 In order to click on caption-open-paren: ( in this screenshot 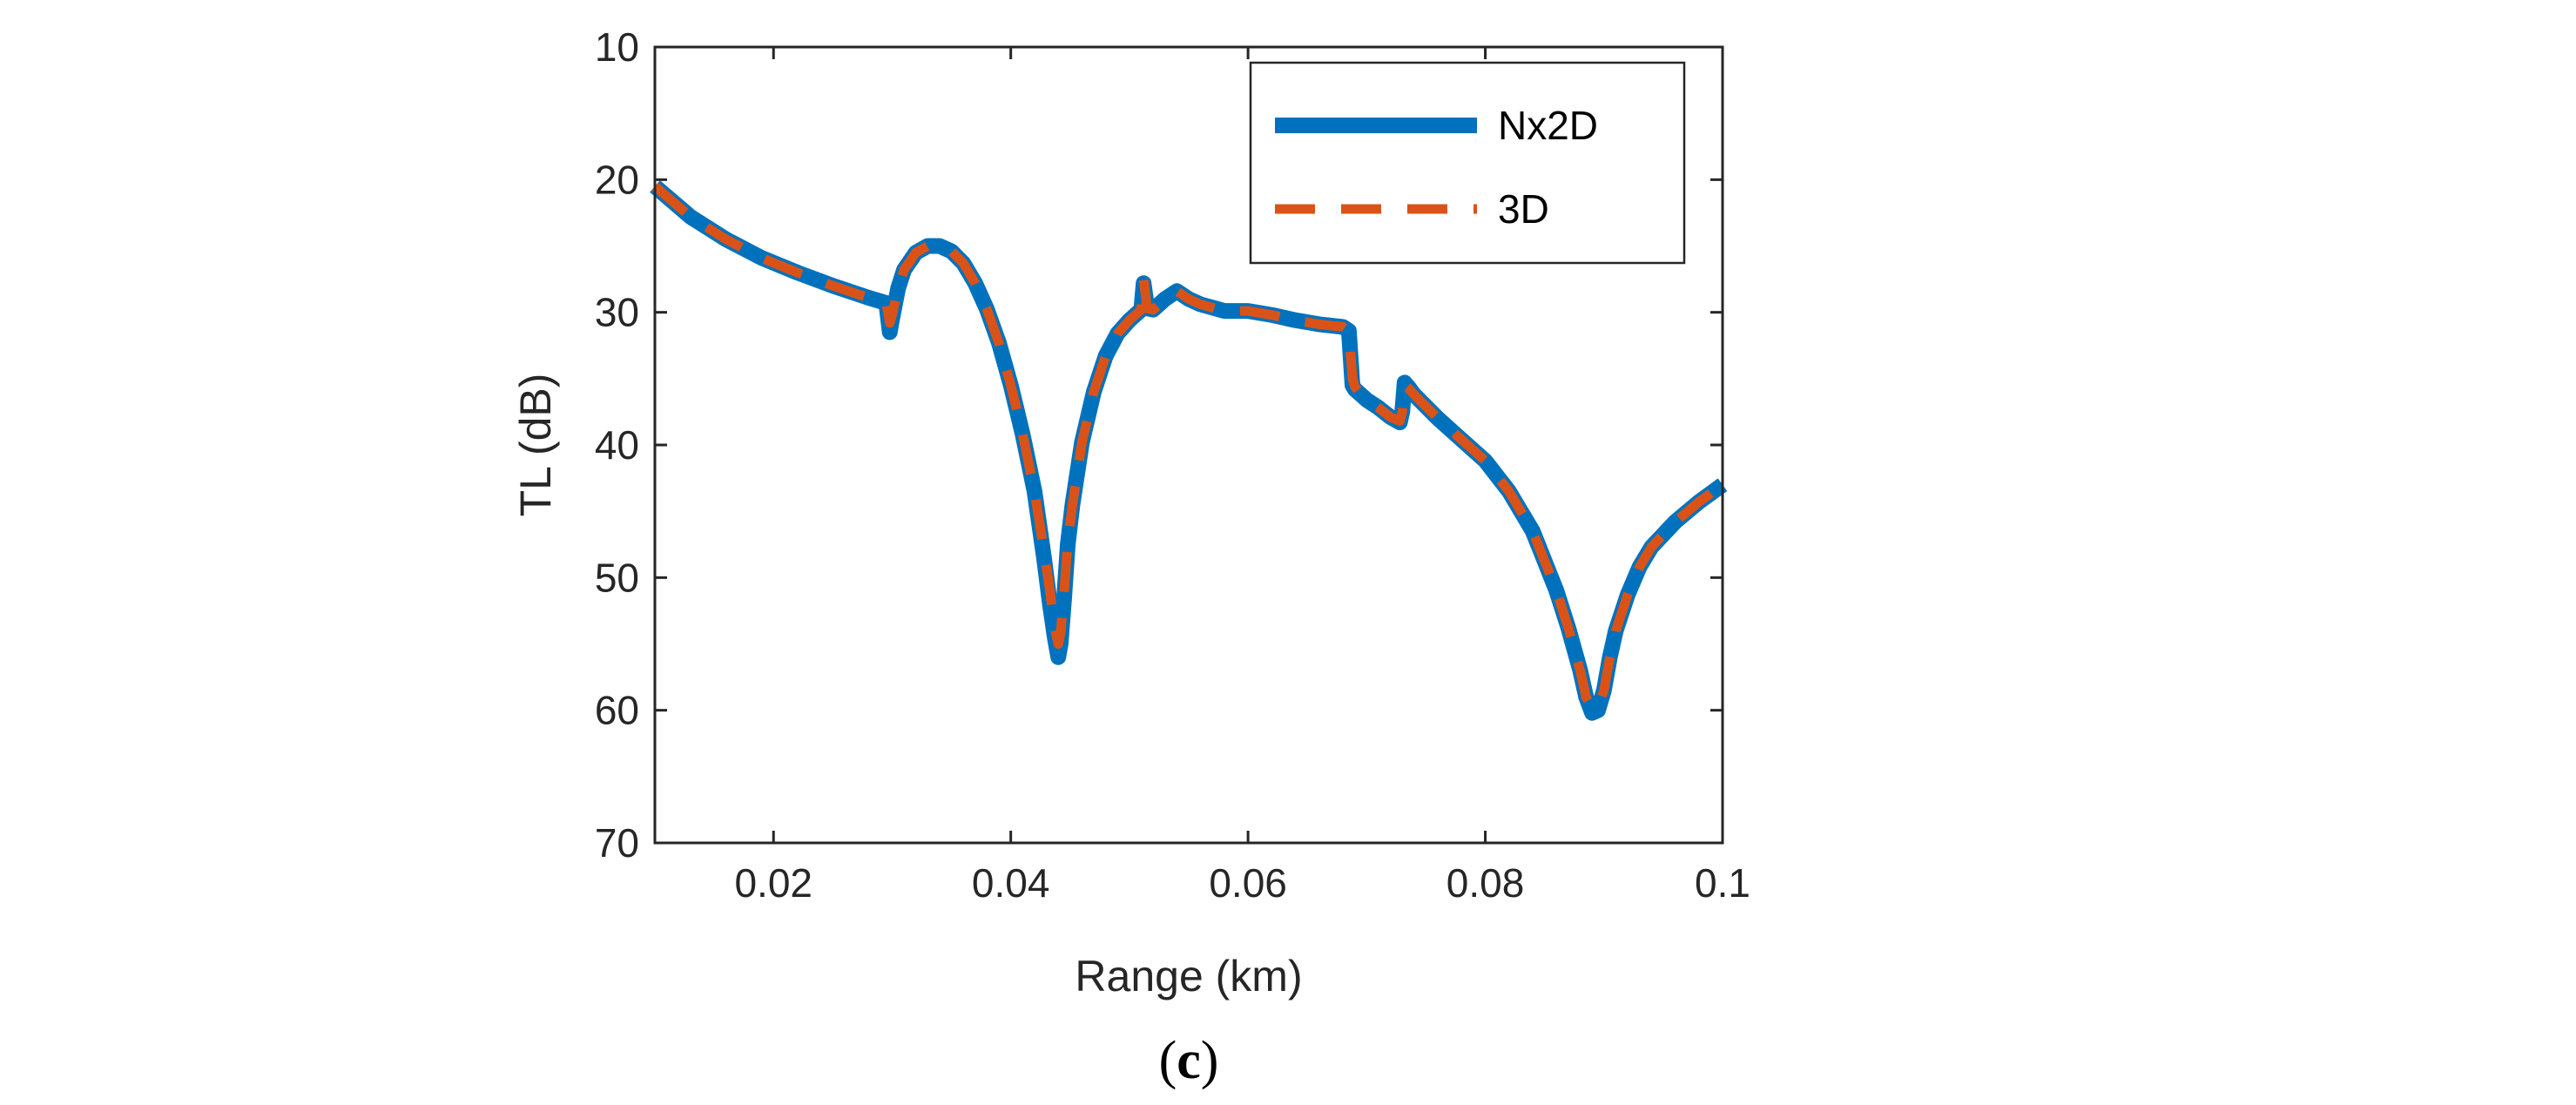, I will do `click(1168, 1060)`.